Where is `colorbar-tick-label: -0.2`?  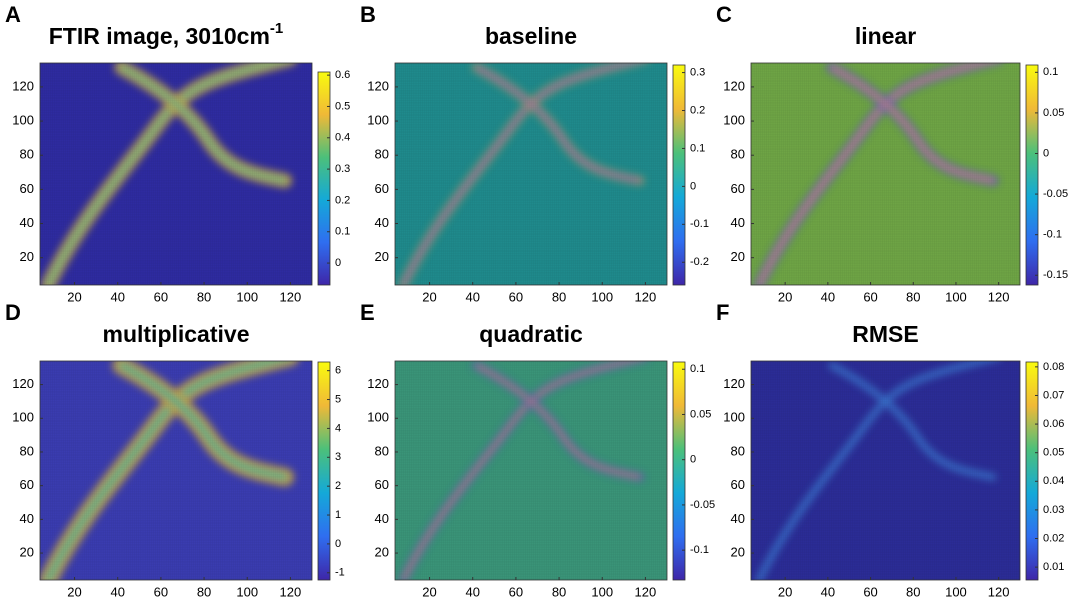
colorbar-tick-label: -0.2 is located at coordinates (699, 262).